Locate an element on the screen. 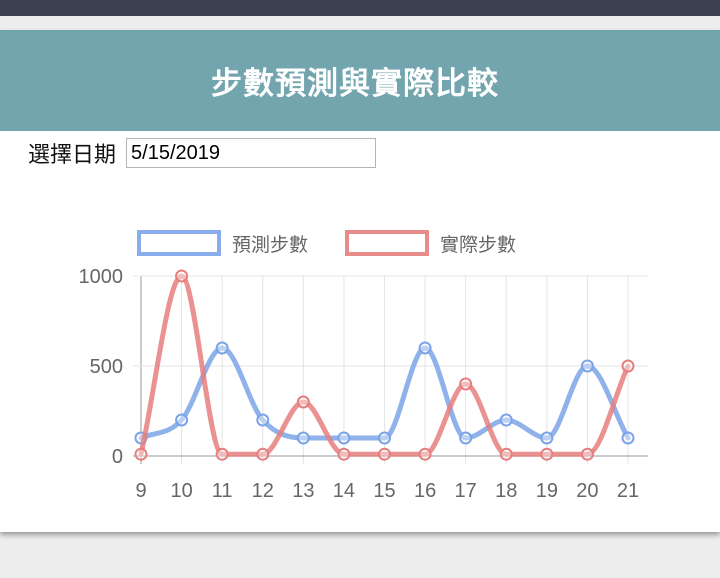  x-tick-label: 10 is located at coordinates (181, 491).